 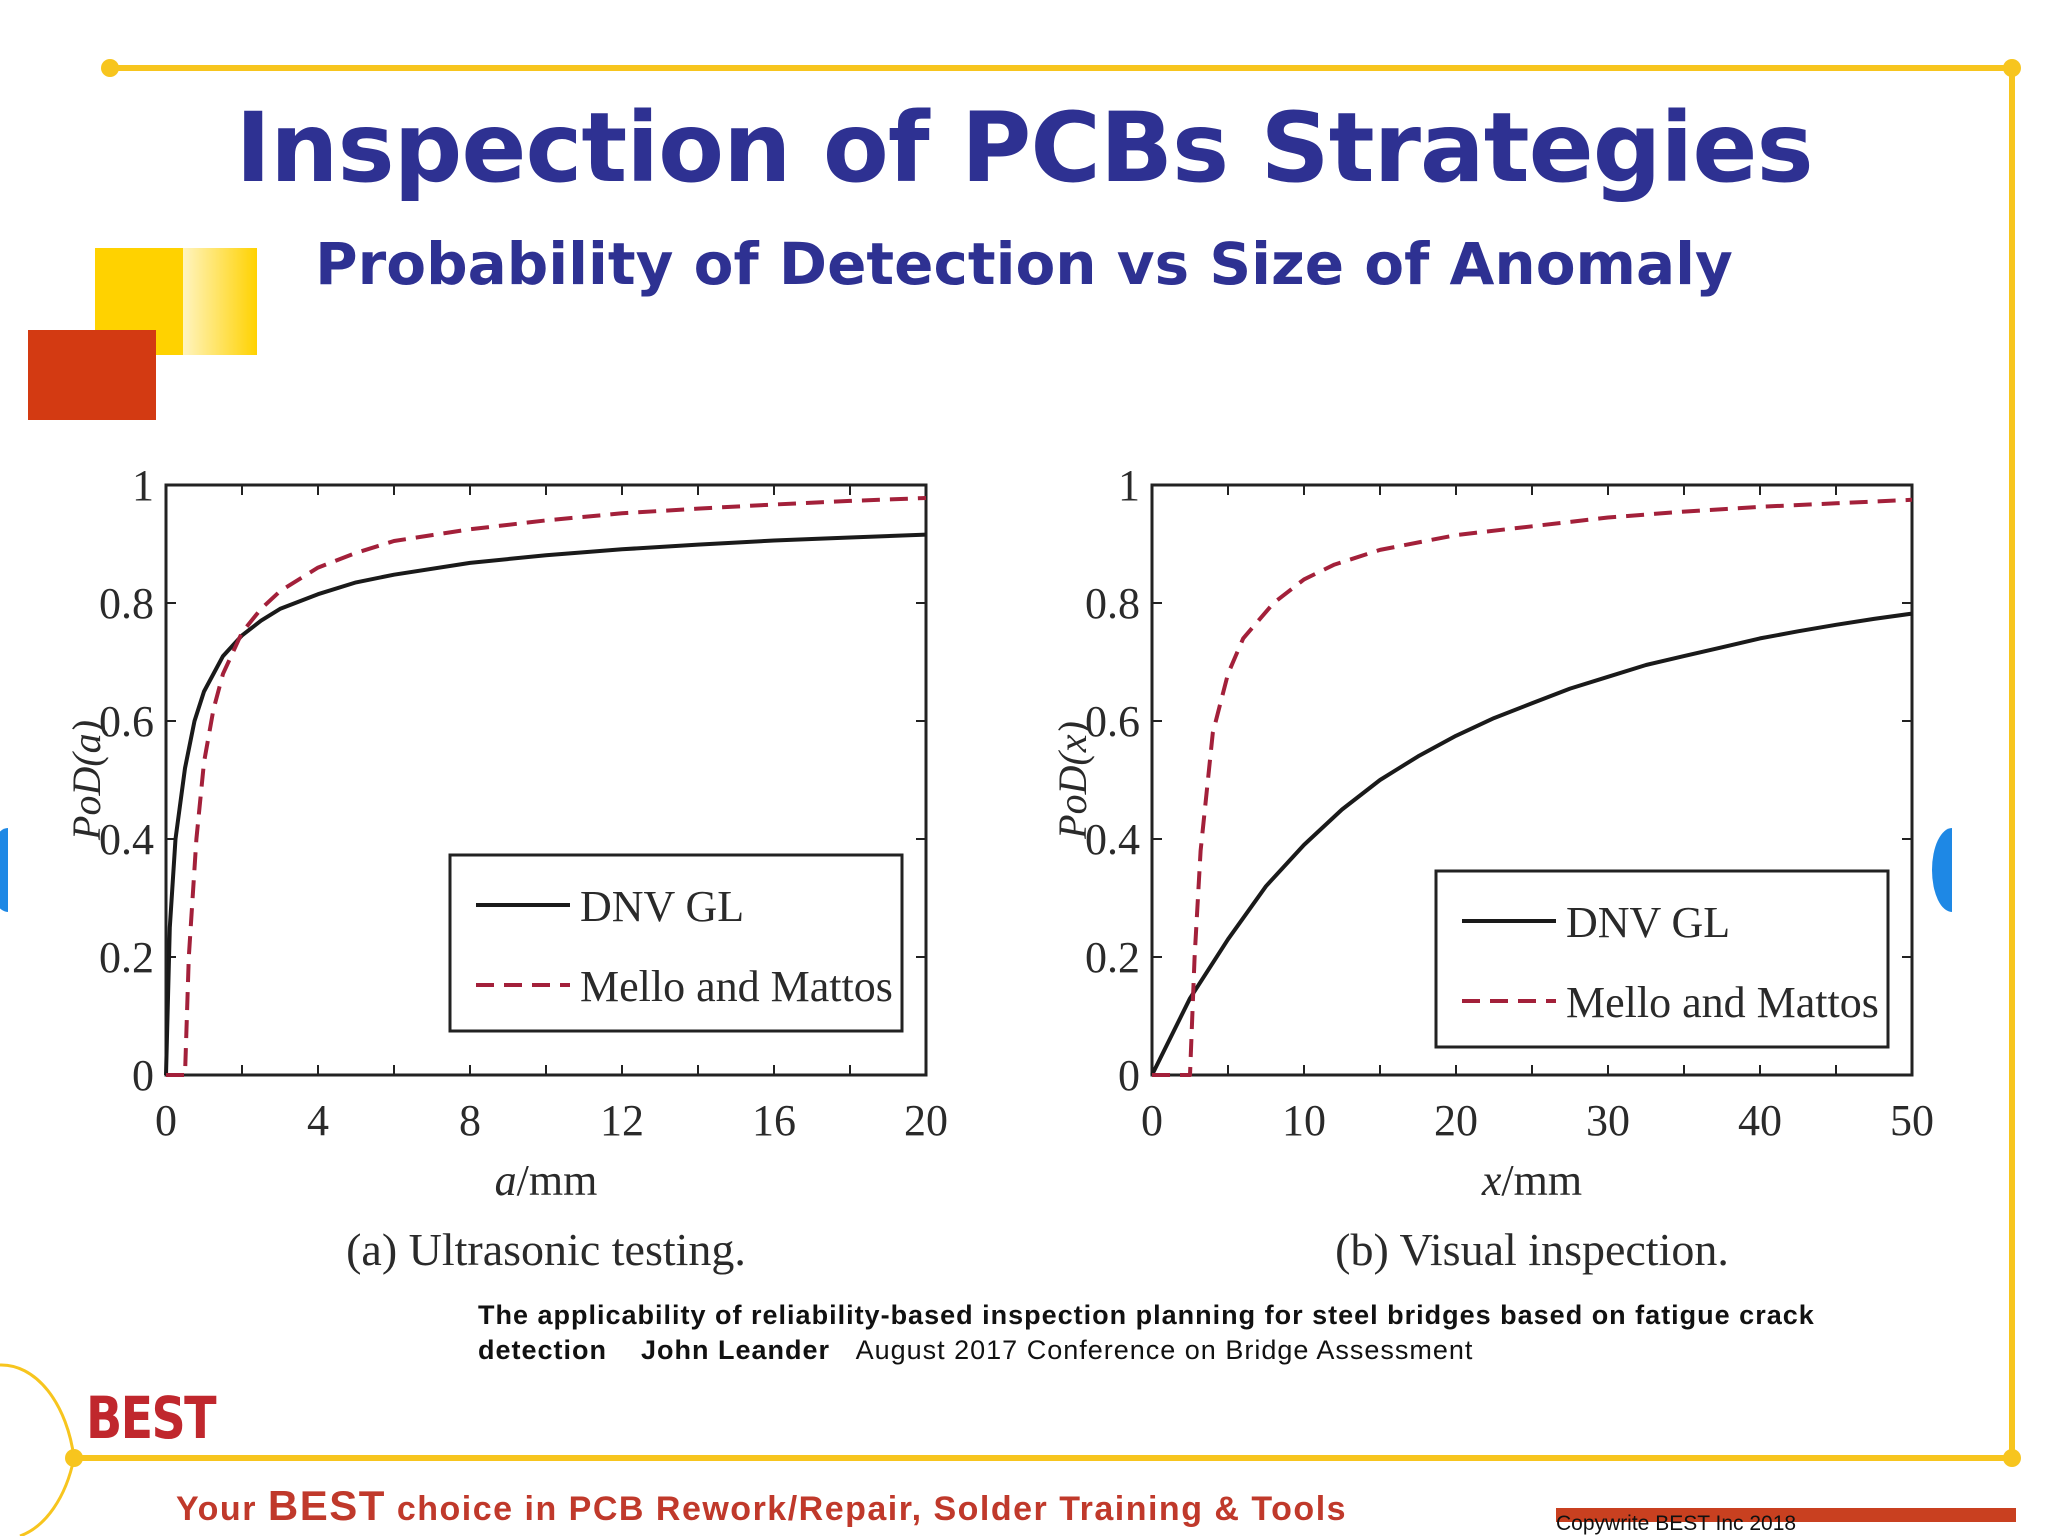 What do you see at coordinates (1024, 148) in the screenshot?
I see `slide-title: Inspection of PCBs Strategies` at bounding box center [1024, 148].